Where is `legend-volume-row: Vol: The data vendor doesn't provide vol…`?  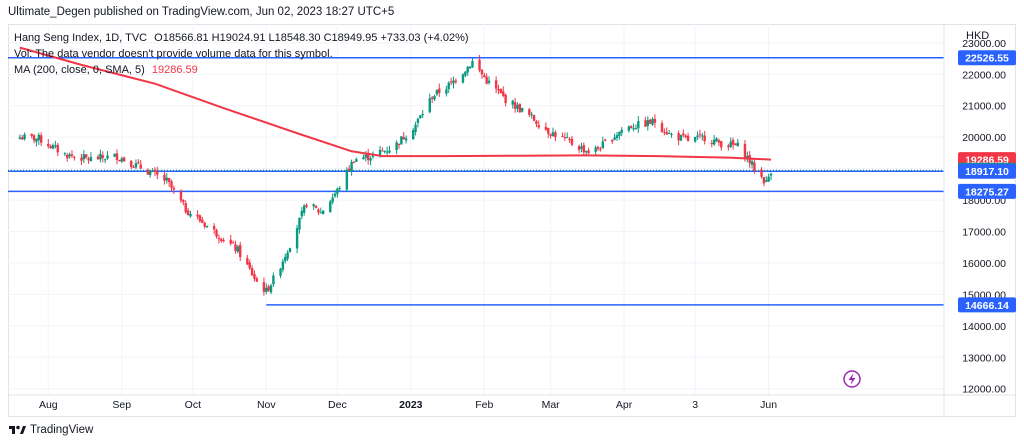 legend-volume-row: Vol: The data vendor doesn't provide vol… is located at coordinates (241, 54).